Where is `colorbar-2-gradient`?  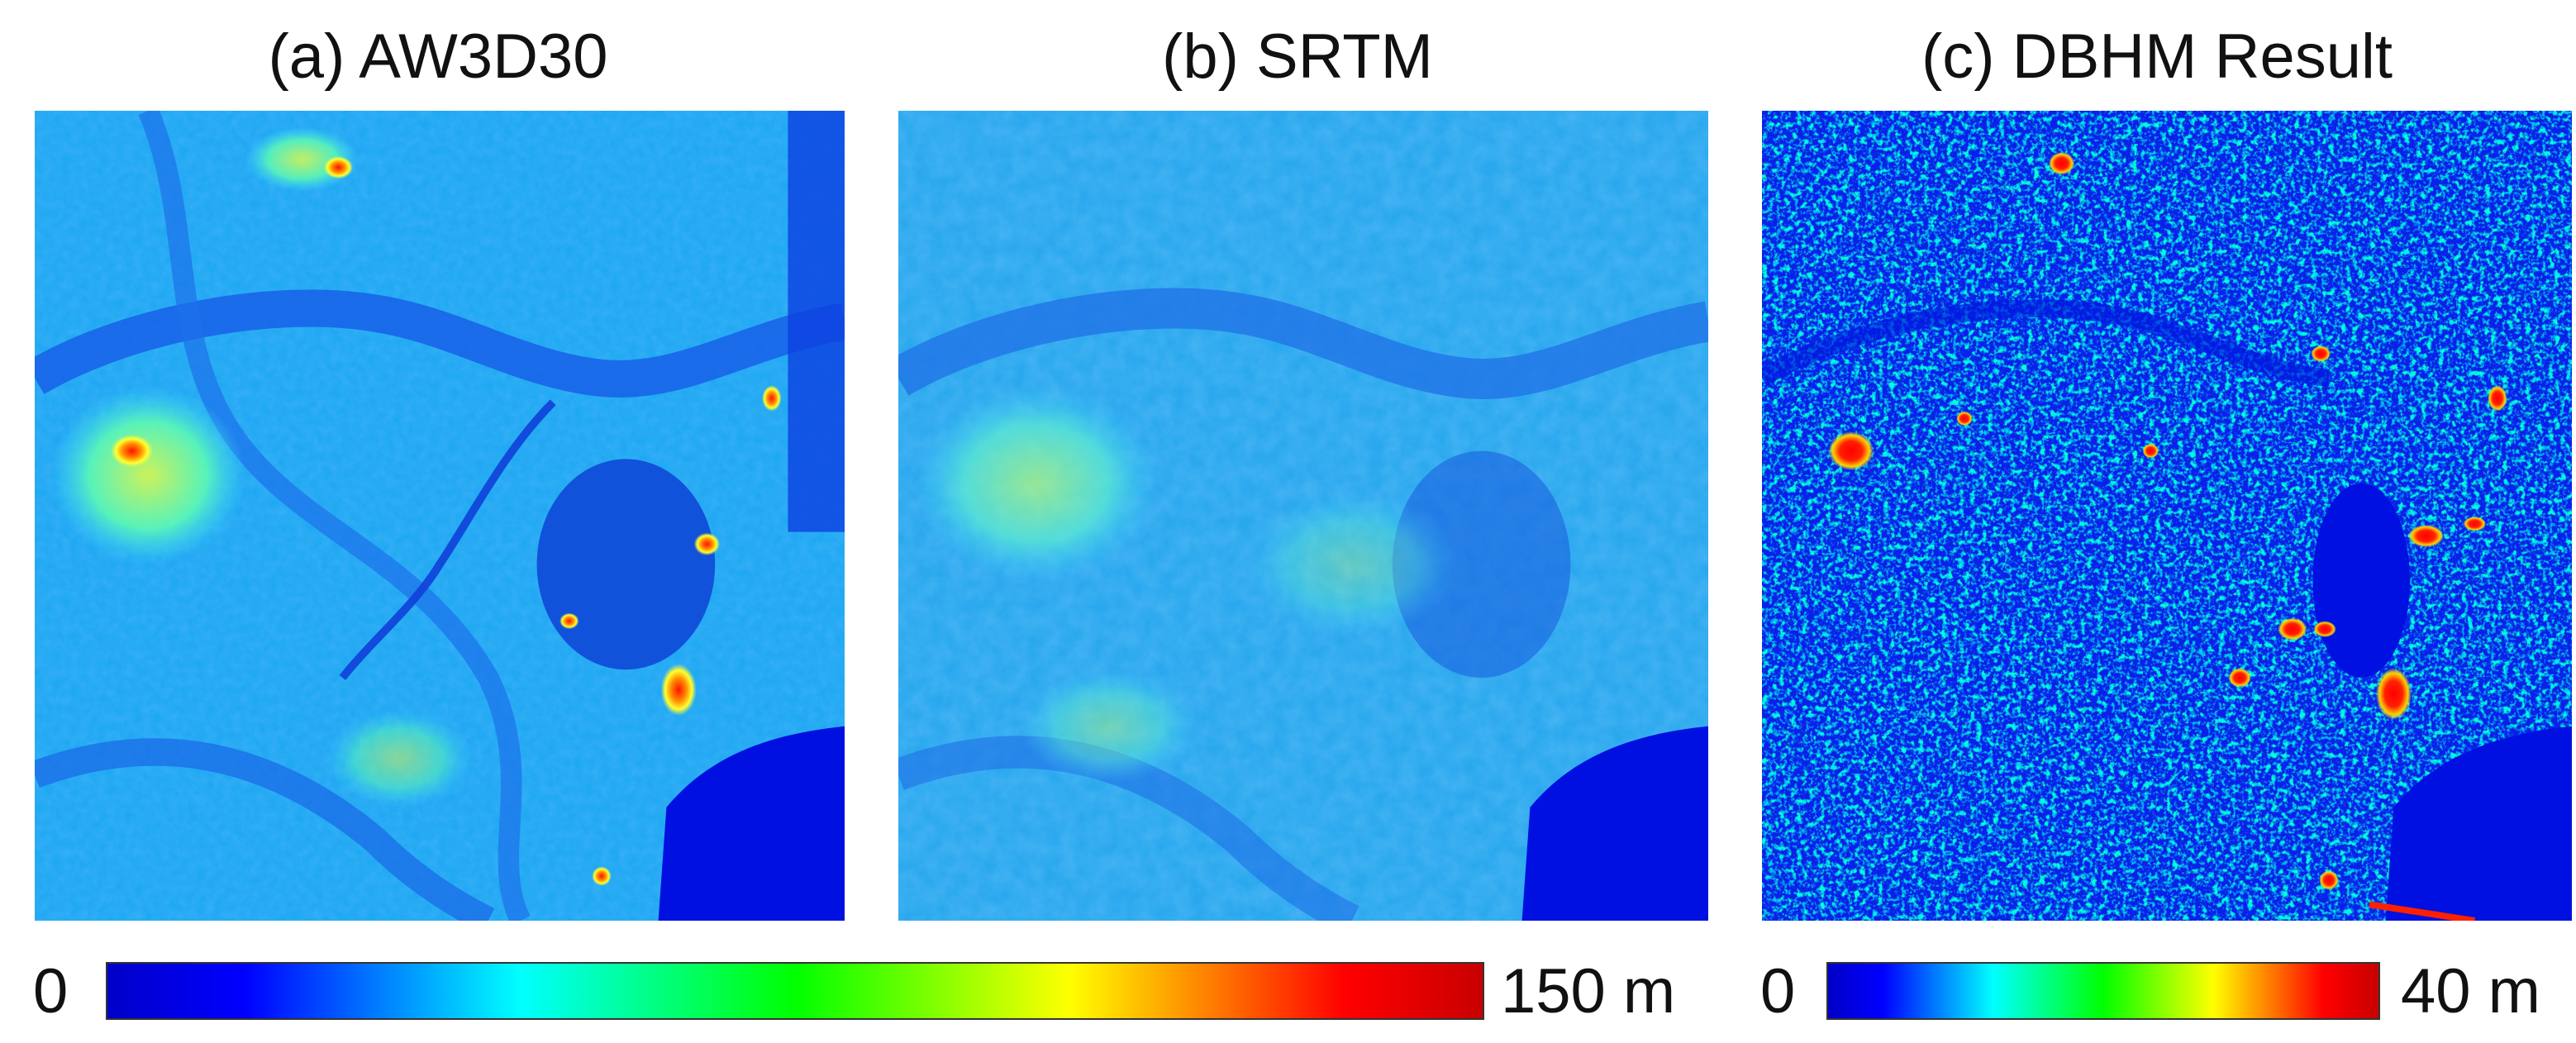
colorbar-2-gradient is located at coordinates (2103, 991).